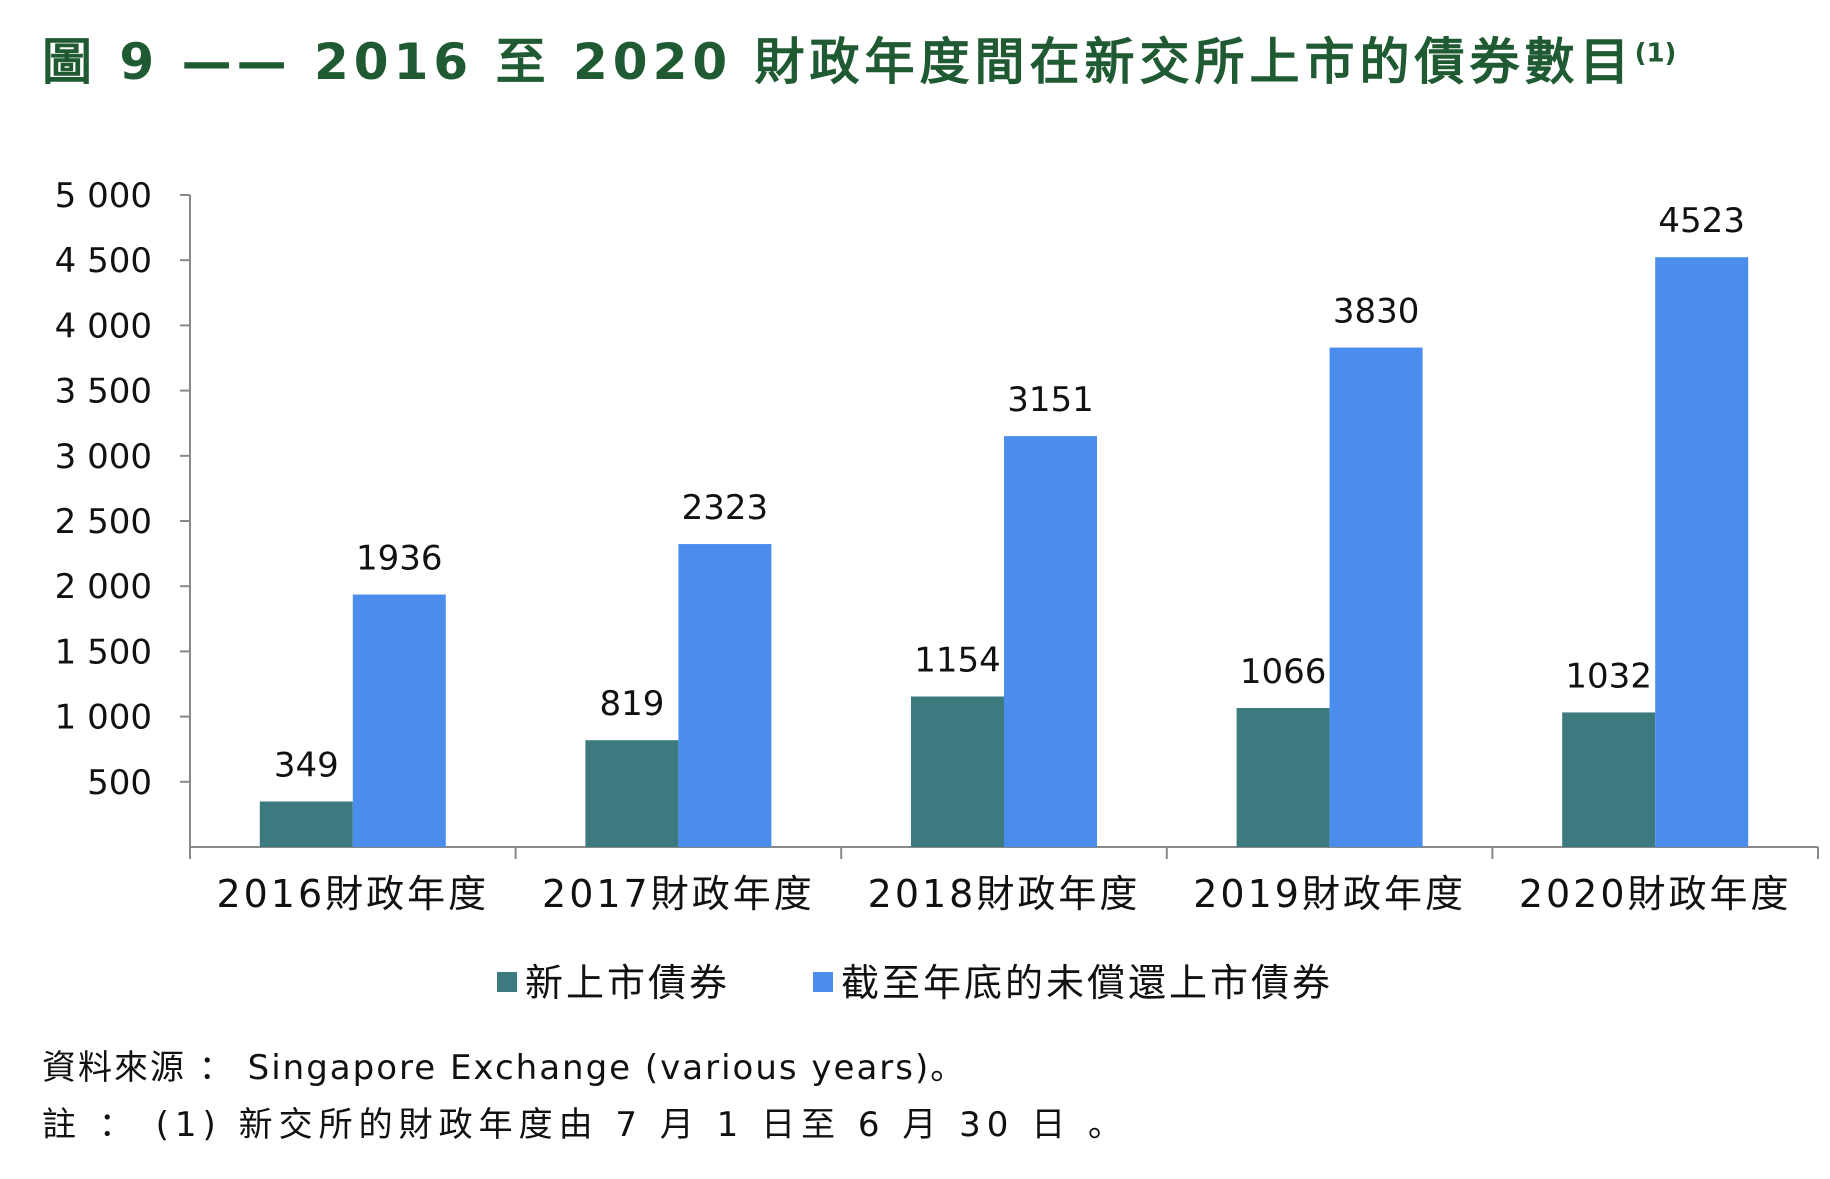 The width and height of the screenshot is (1830, 1179). Describe the element at coordinates (506, 982) in the screenshot. I see `legend-swatch-new-listings` at that location.